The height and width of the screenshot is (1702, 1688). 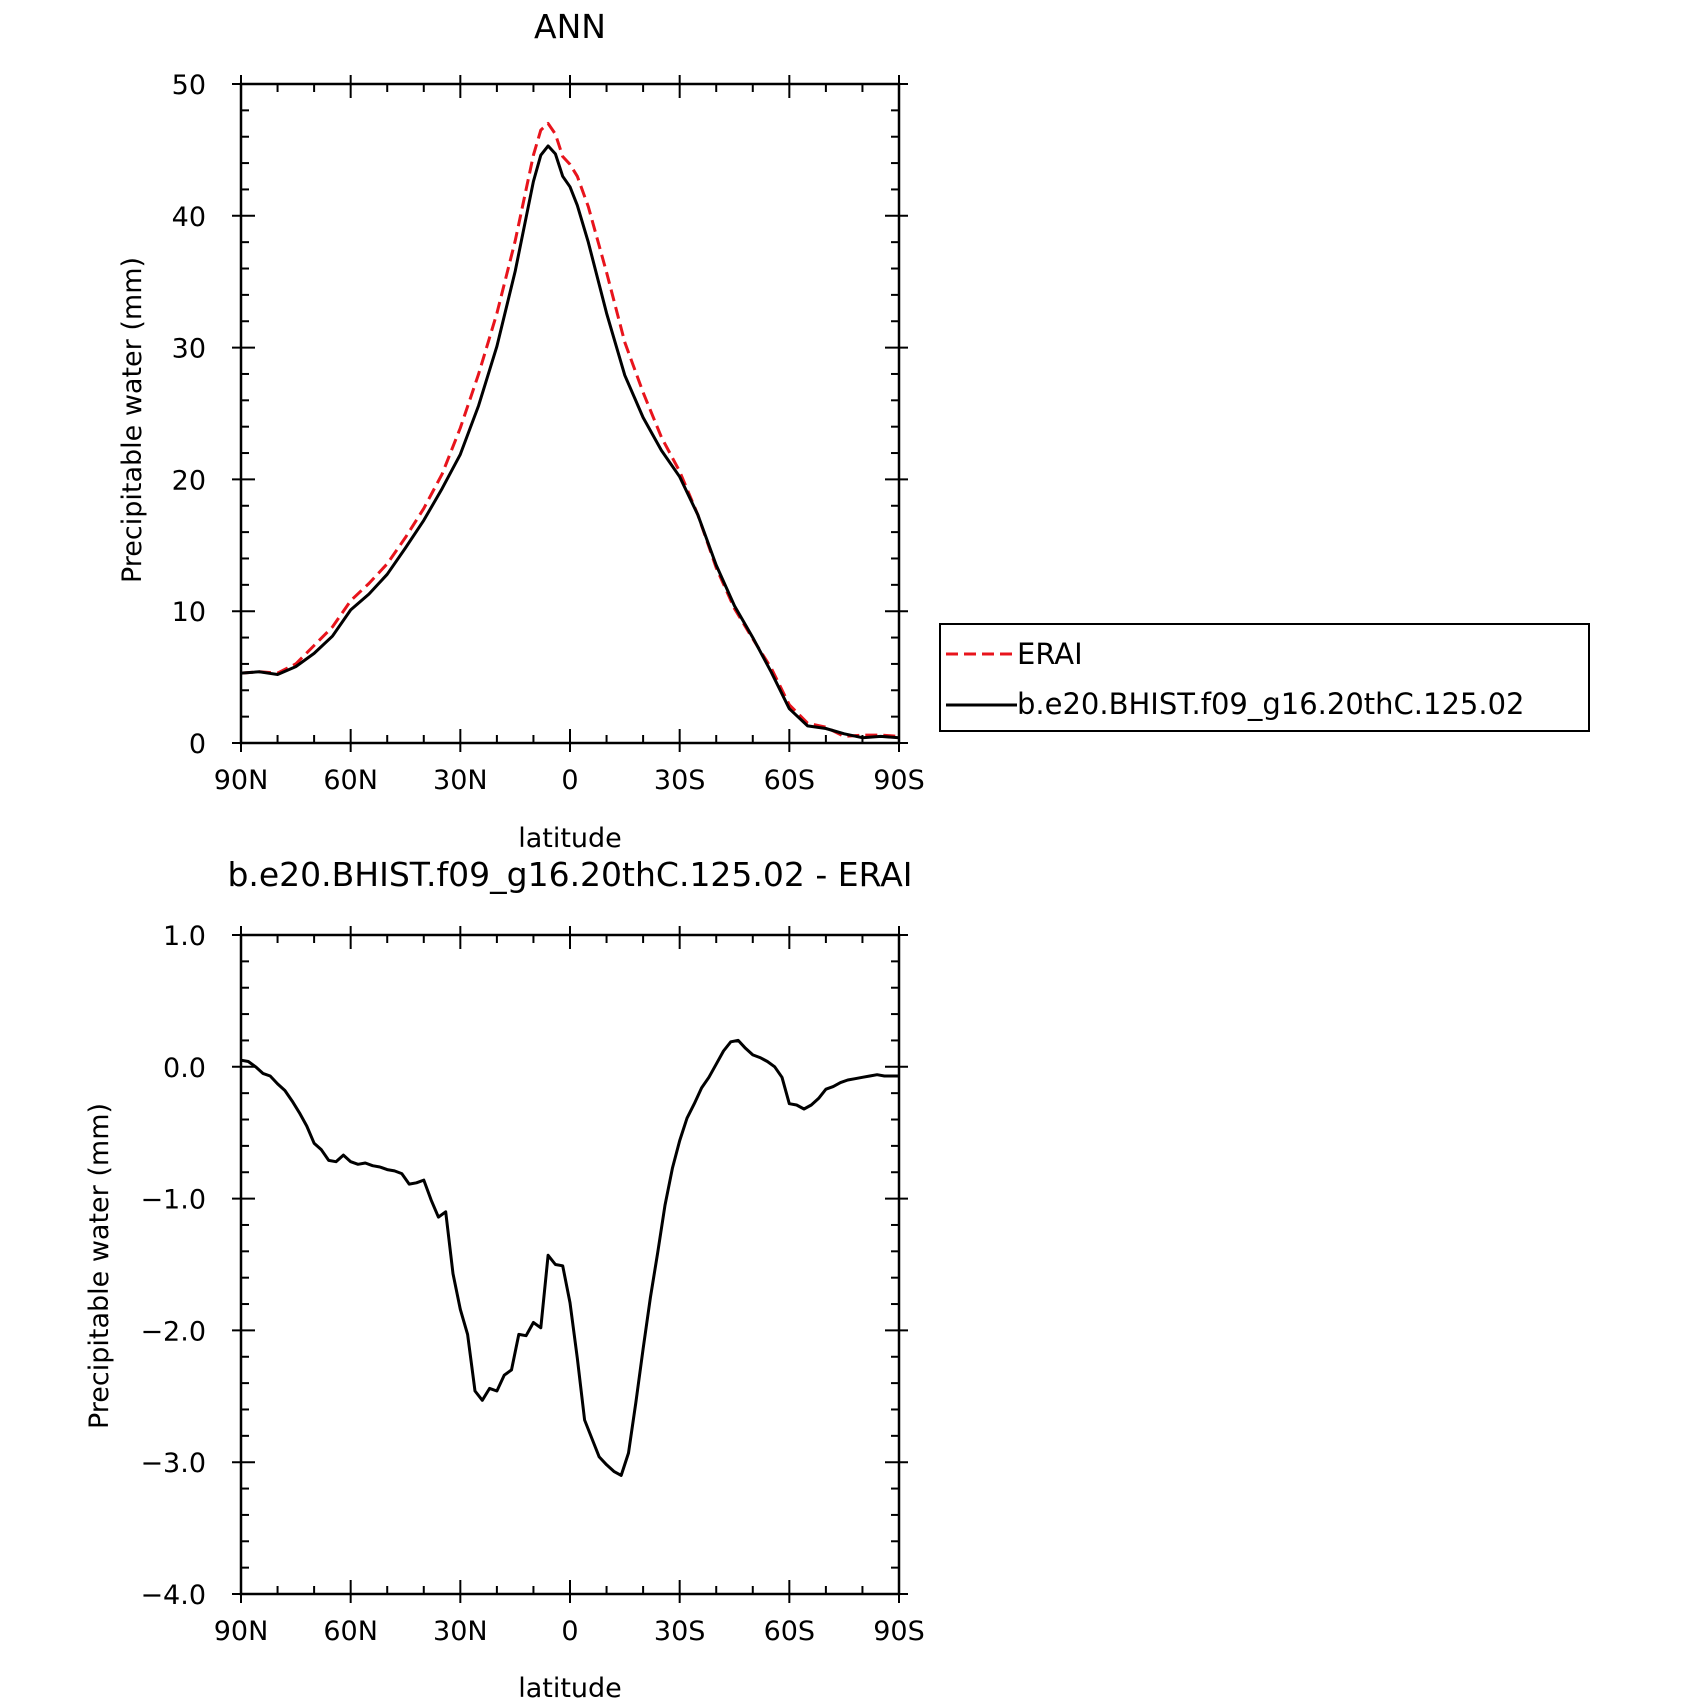 I want to click on top-x-axis-label: latitude, so click(x=570, y=838).